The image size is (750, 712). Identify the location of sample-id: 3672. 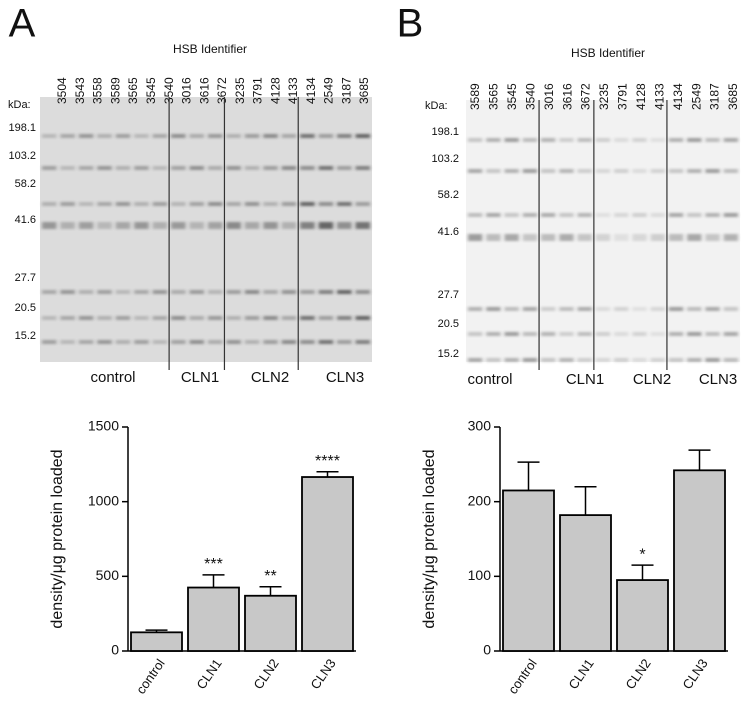
(586, 96).